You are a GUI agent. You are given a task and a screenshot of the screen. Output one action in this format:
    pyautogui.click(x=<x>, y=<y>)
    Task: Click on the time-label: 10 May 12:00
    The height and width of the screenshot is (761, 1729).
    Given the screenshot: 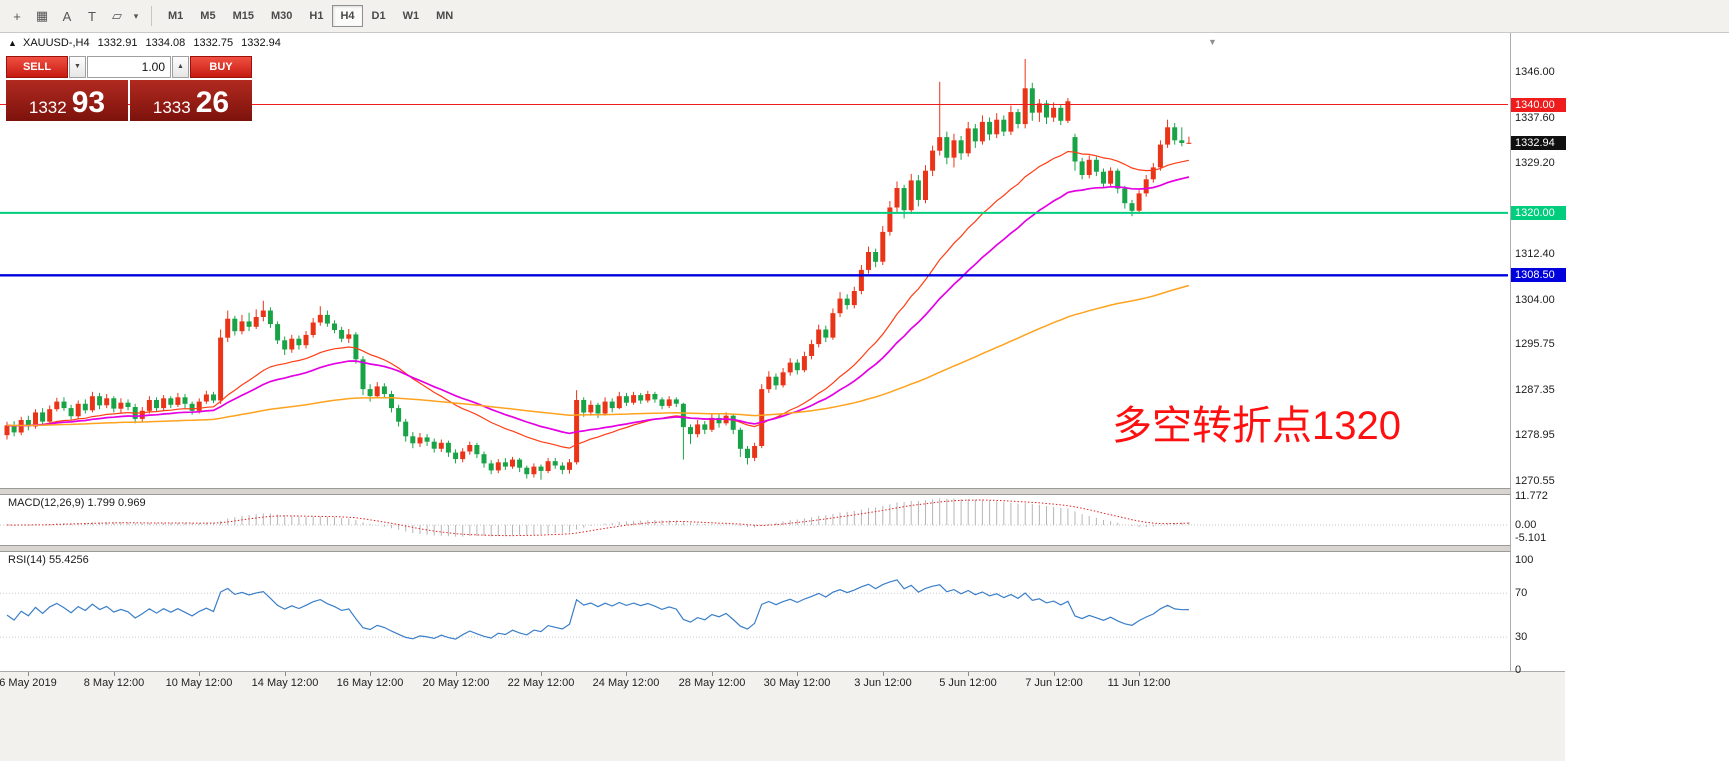 What is the action you would take?
    pyautogui.click(x=199, y=683)
    